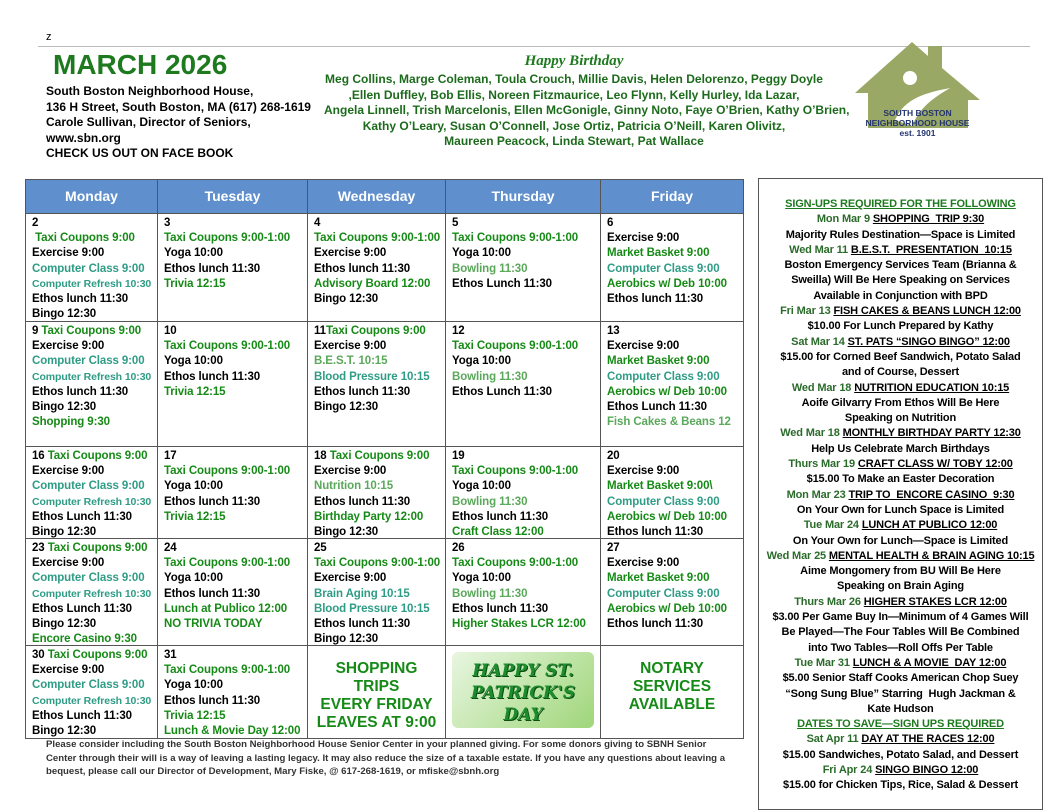  Describe the element at coordinates (917, 85) in the screenshot. I see `house-shape` at that location.